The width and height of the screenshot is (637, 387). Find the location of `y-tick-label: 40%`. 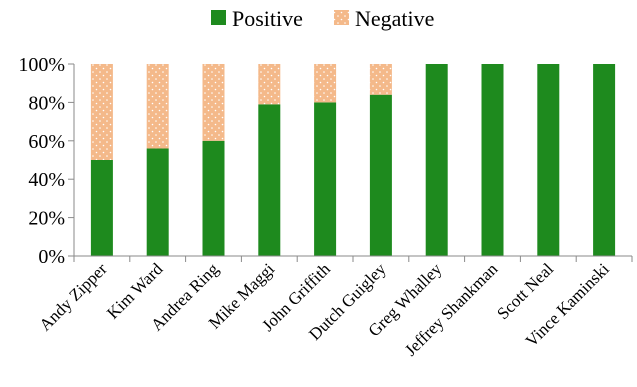

y-tick-label: 40% is located at coordinates (46, 180).